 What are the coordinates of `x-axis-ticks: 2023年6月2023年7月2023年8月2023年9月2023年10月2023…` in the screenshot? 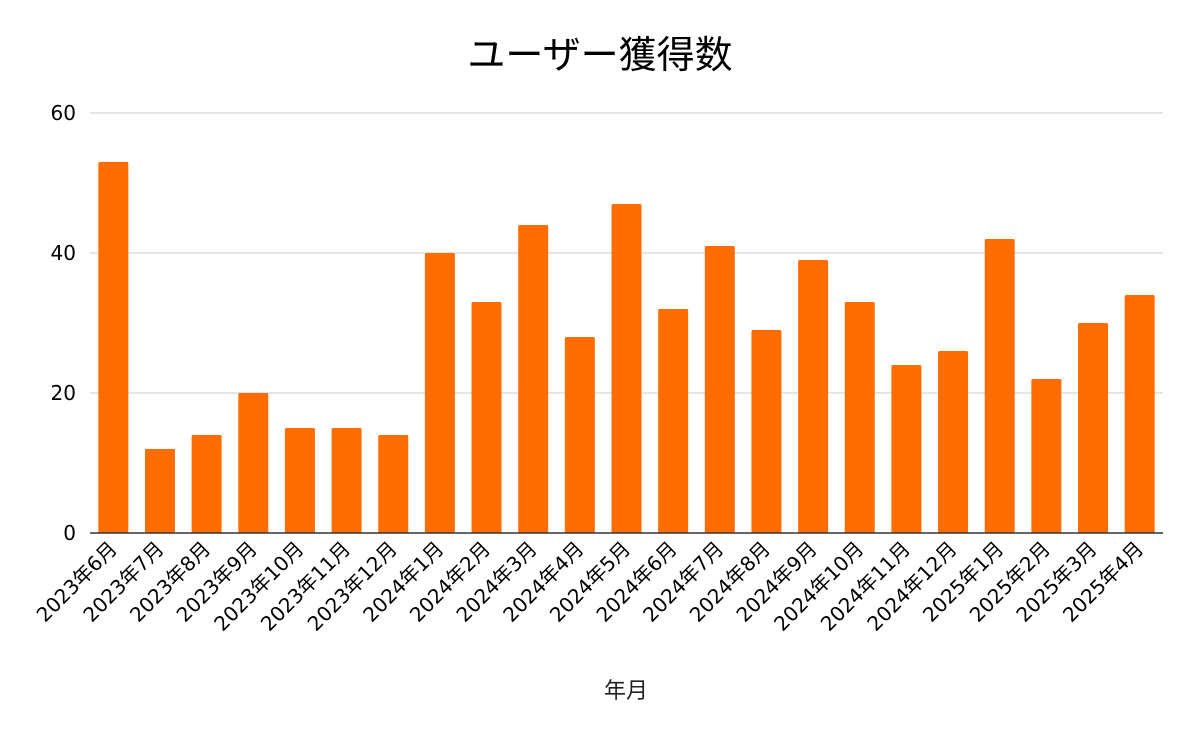 It's located at (590, 586).